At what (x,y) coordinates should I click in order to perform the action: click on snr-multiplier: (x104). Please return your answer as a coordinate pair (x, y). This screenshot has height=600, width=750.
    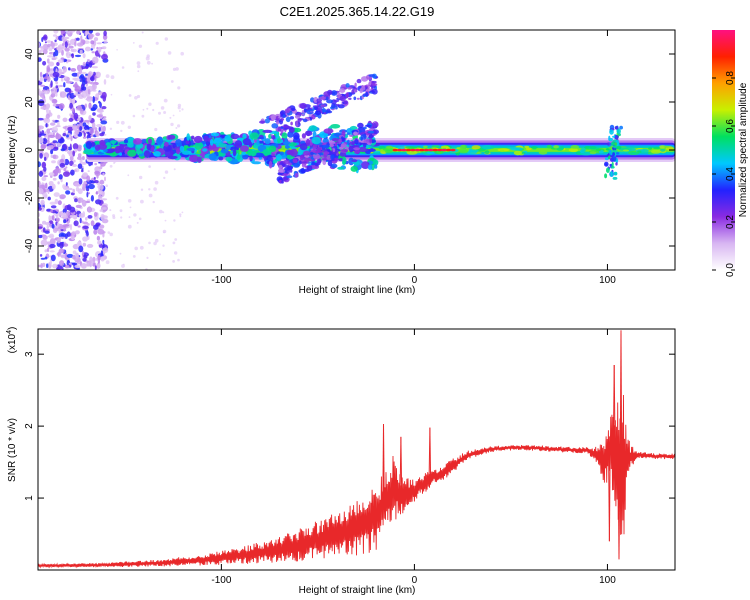
    Looking at the image, I should click on (12, 340).